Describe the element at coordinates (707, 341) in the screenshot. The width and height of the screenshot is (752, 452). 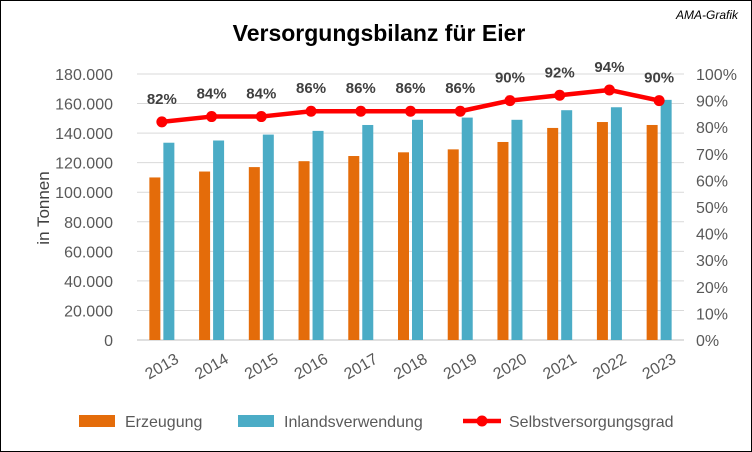
I see `y-right-tick-label: 0%` at that location.